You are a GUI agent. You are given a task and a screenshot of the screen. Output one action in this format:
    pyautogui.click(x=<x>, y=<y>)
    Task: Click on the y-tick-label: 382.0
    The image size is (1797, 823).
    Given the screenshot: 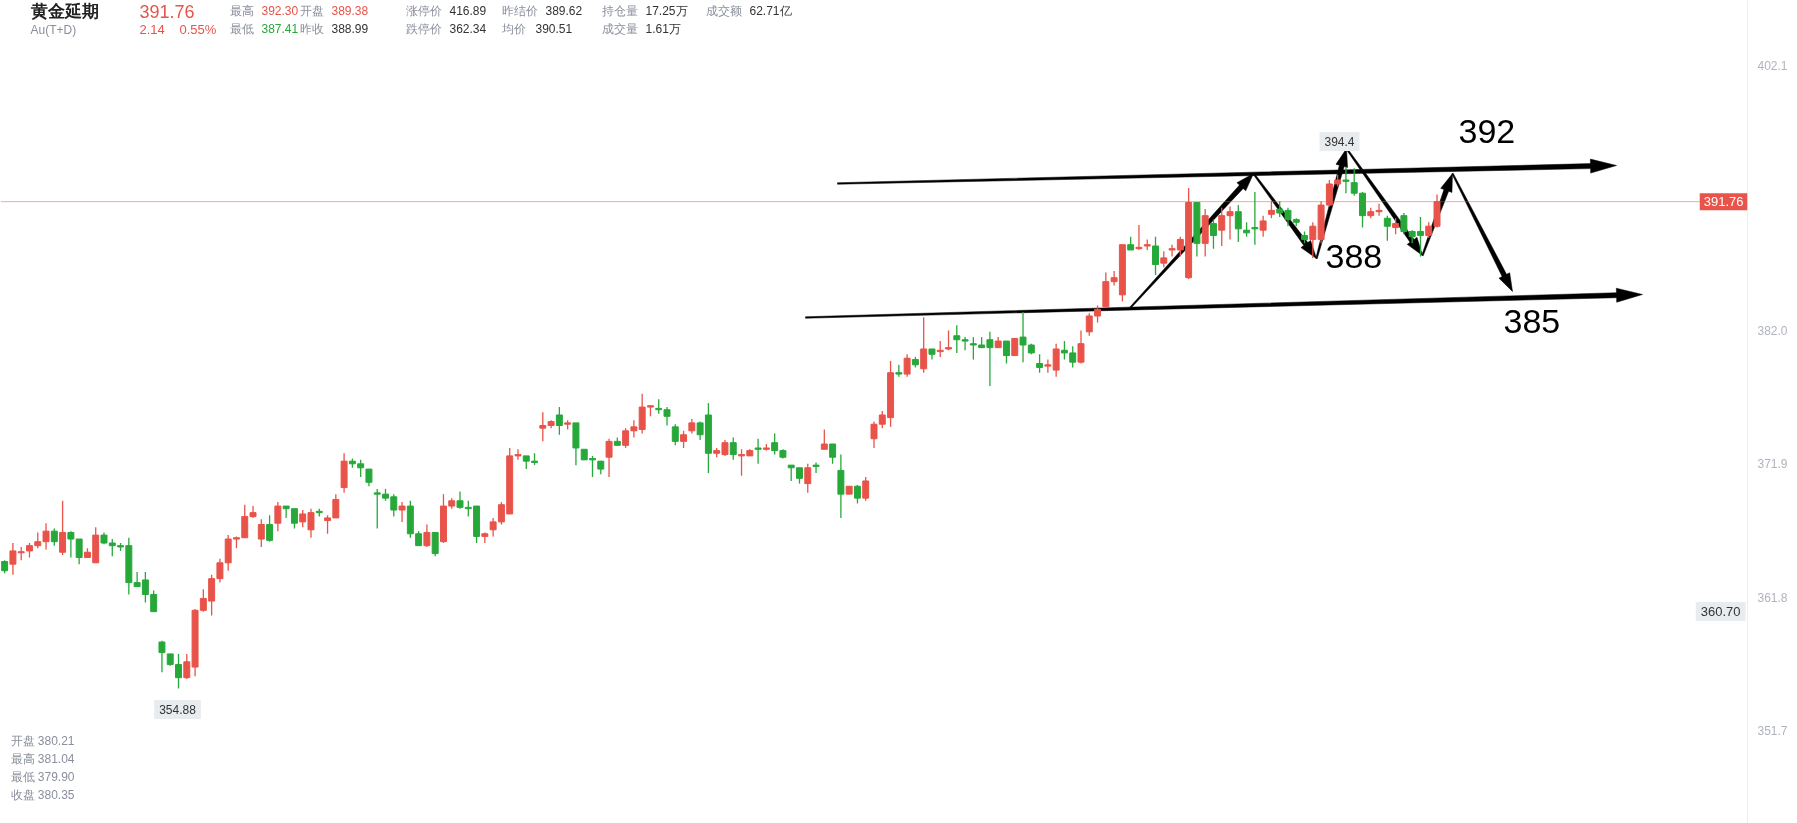 What is the action you would take?
    pyautogui.click(x=1772, y=330)
    